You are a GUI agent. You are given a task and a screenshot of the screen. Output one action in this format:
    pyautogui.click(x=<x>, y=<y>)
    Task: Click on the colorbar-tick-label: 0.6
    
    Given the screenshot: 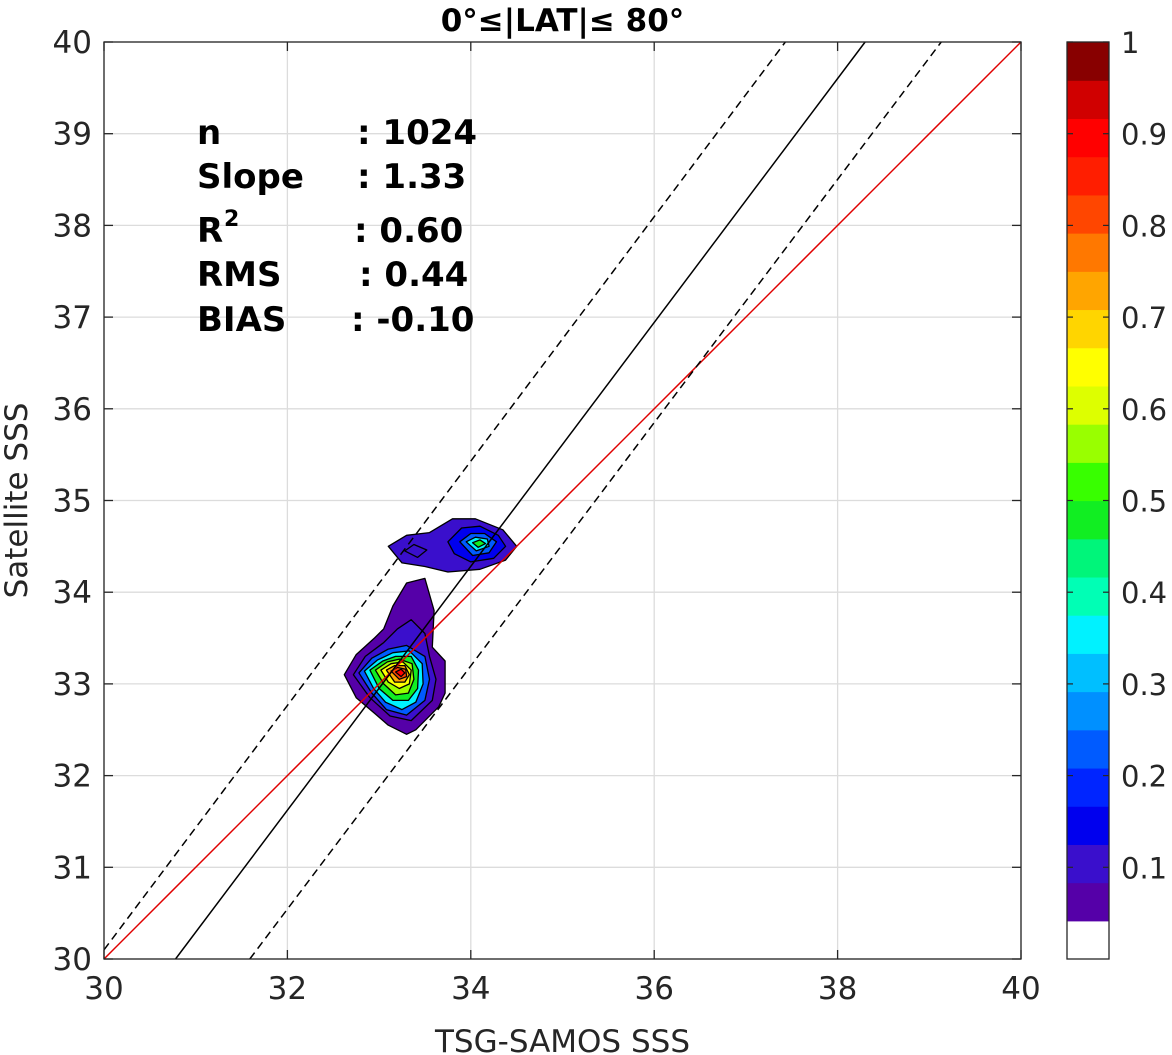 What is the action you would take?
    pyautogui.click(x=1144, y=410)
    